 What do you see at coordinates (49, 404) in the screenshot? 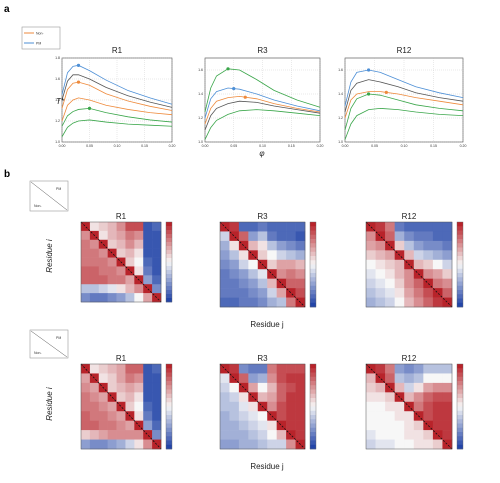
I see `ylabel-heat-bottom: Residue i` at bounding box center [49, 404].